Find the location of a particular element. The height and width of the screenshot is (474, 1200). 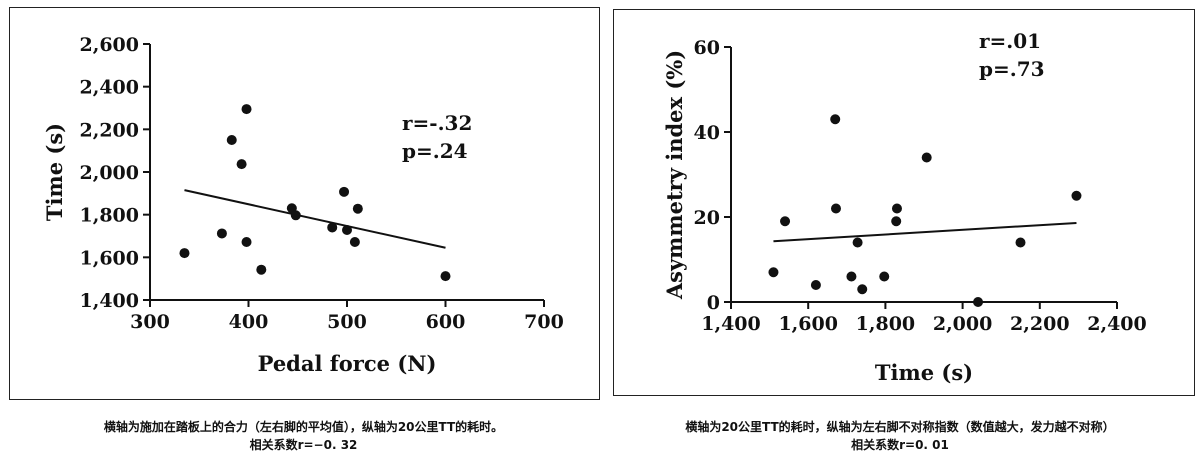

left-y-tick-label: 2,400 is located at coordinates (110, 88).